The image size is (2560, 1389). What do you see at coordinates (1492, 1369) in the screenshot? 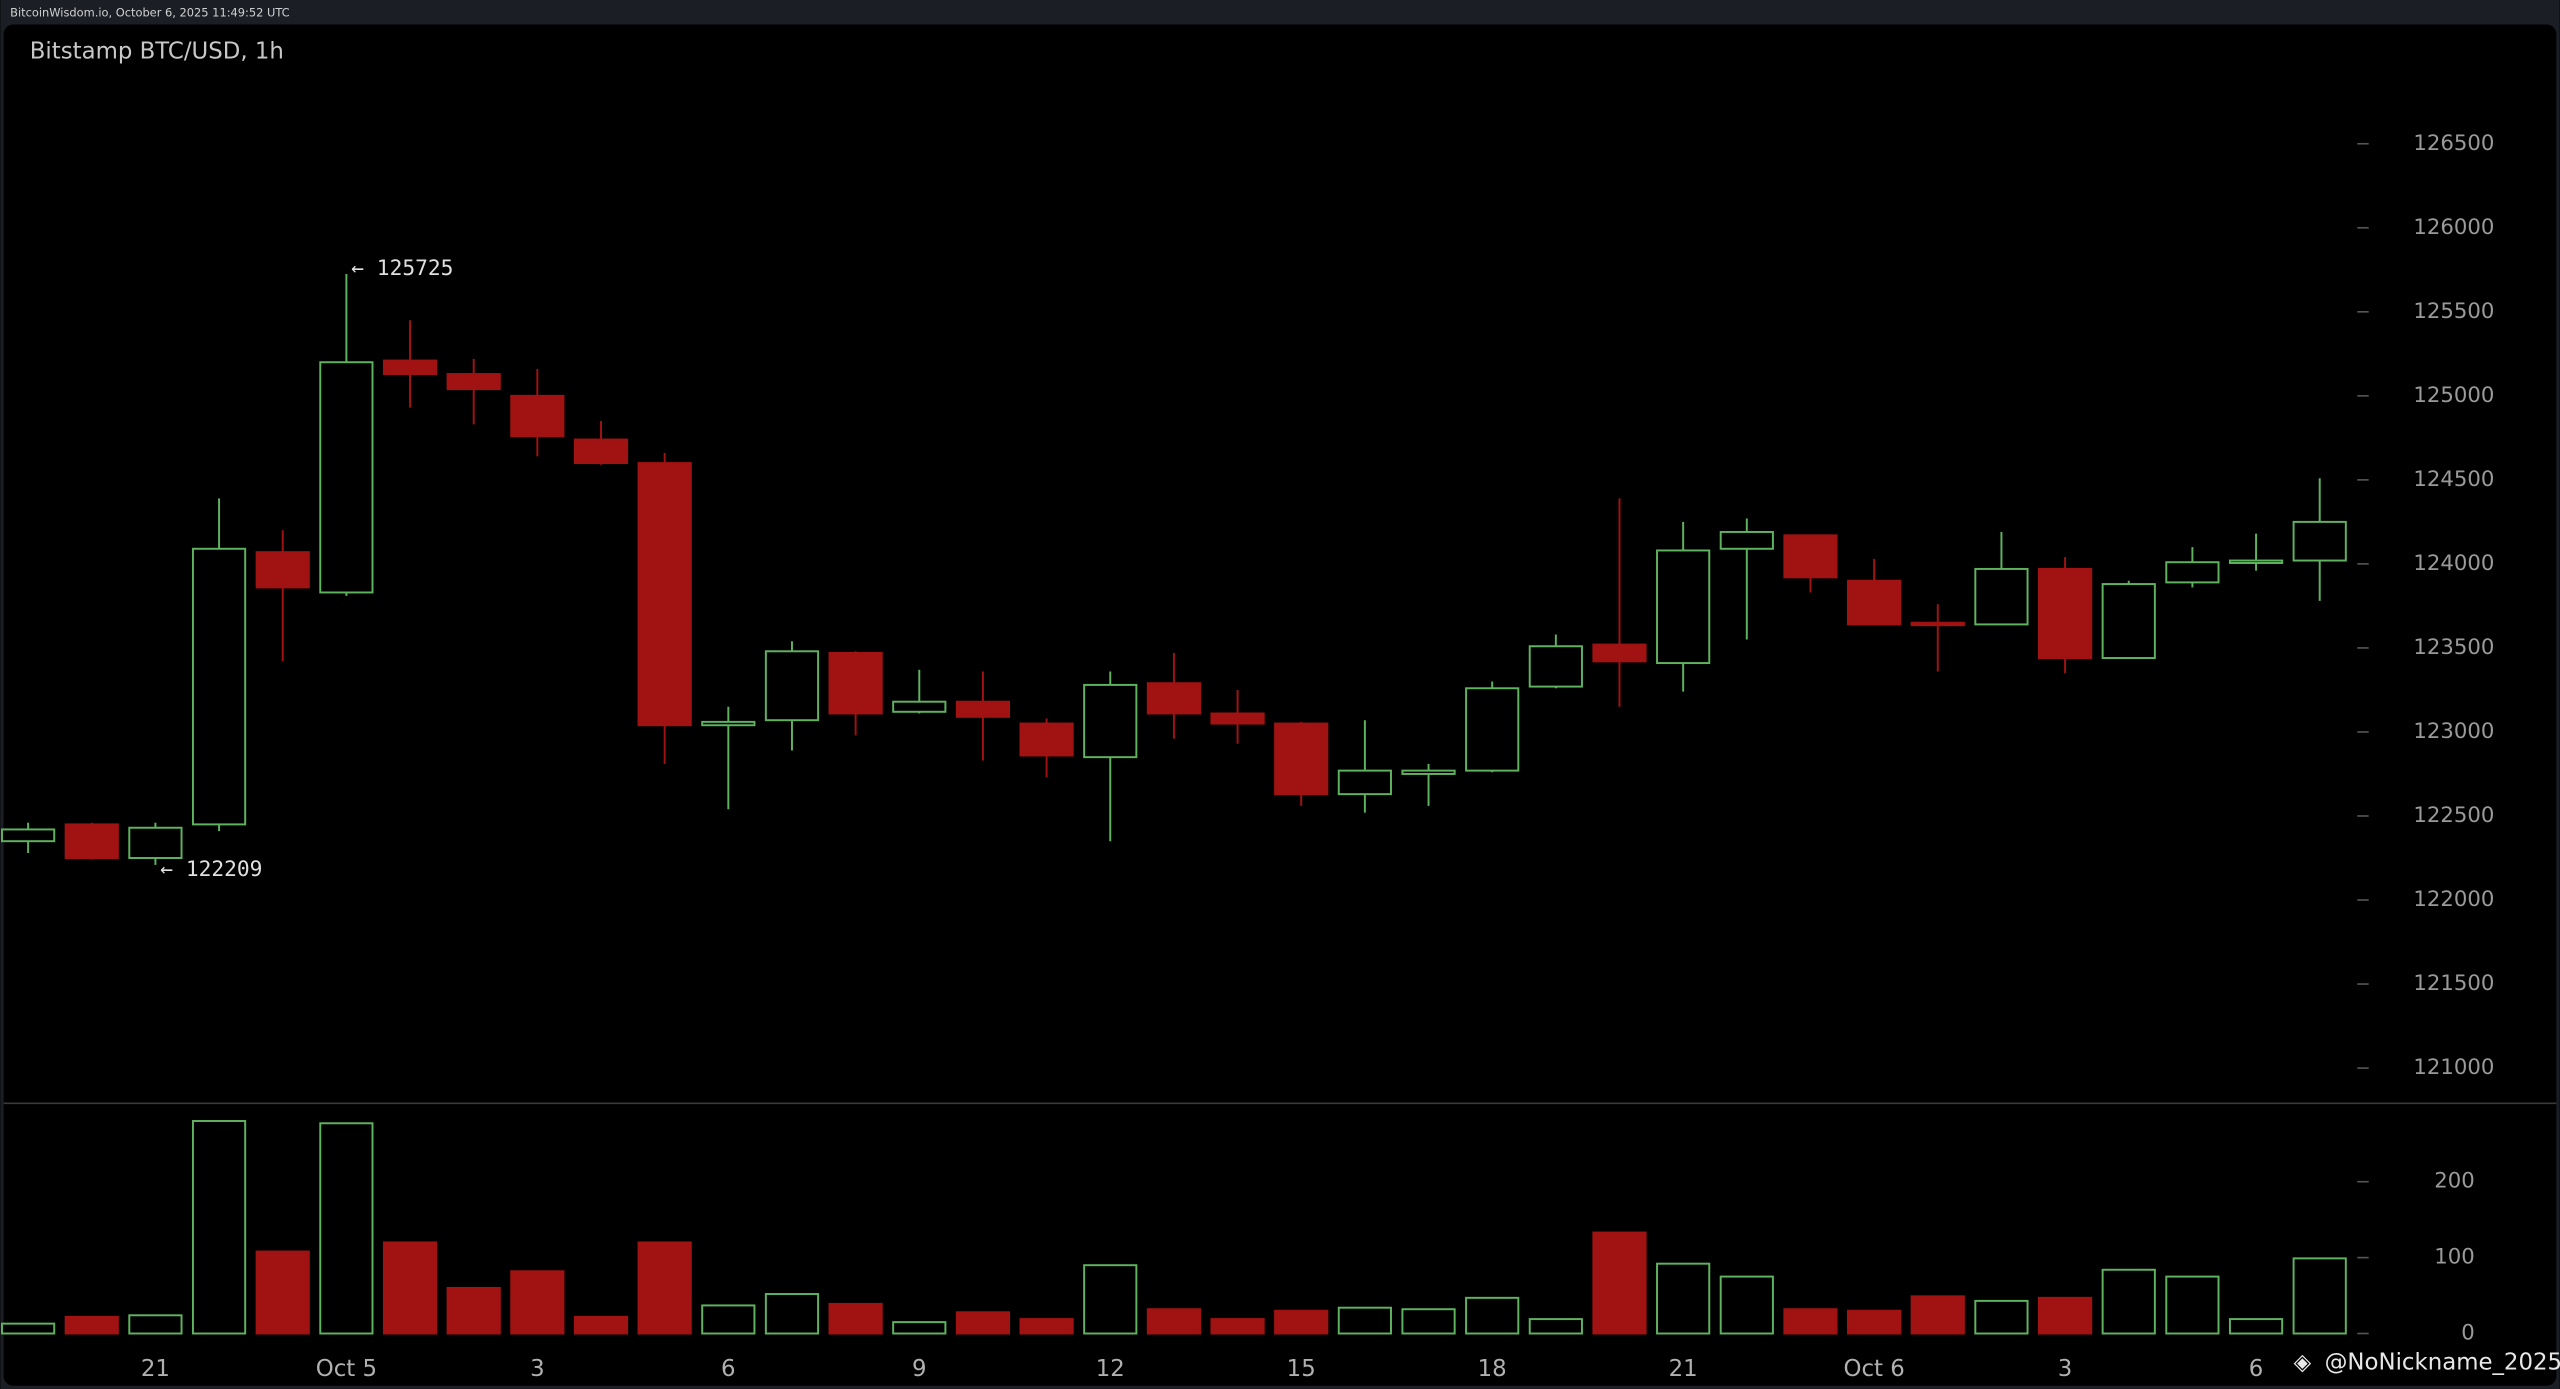
I see `x-tick-label: 18` at bounding box center [1492, 1369].